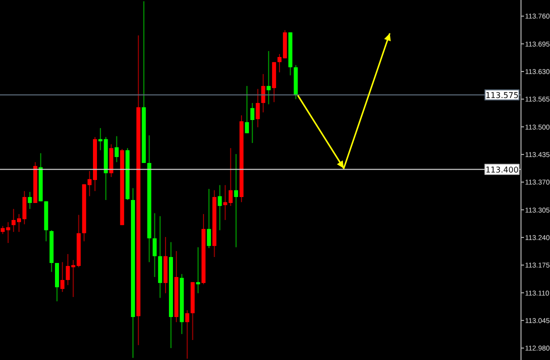 This screenshot has width=550, height=360. I want to click on ref-line-label: 113.575, so click(502, 95).